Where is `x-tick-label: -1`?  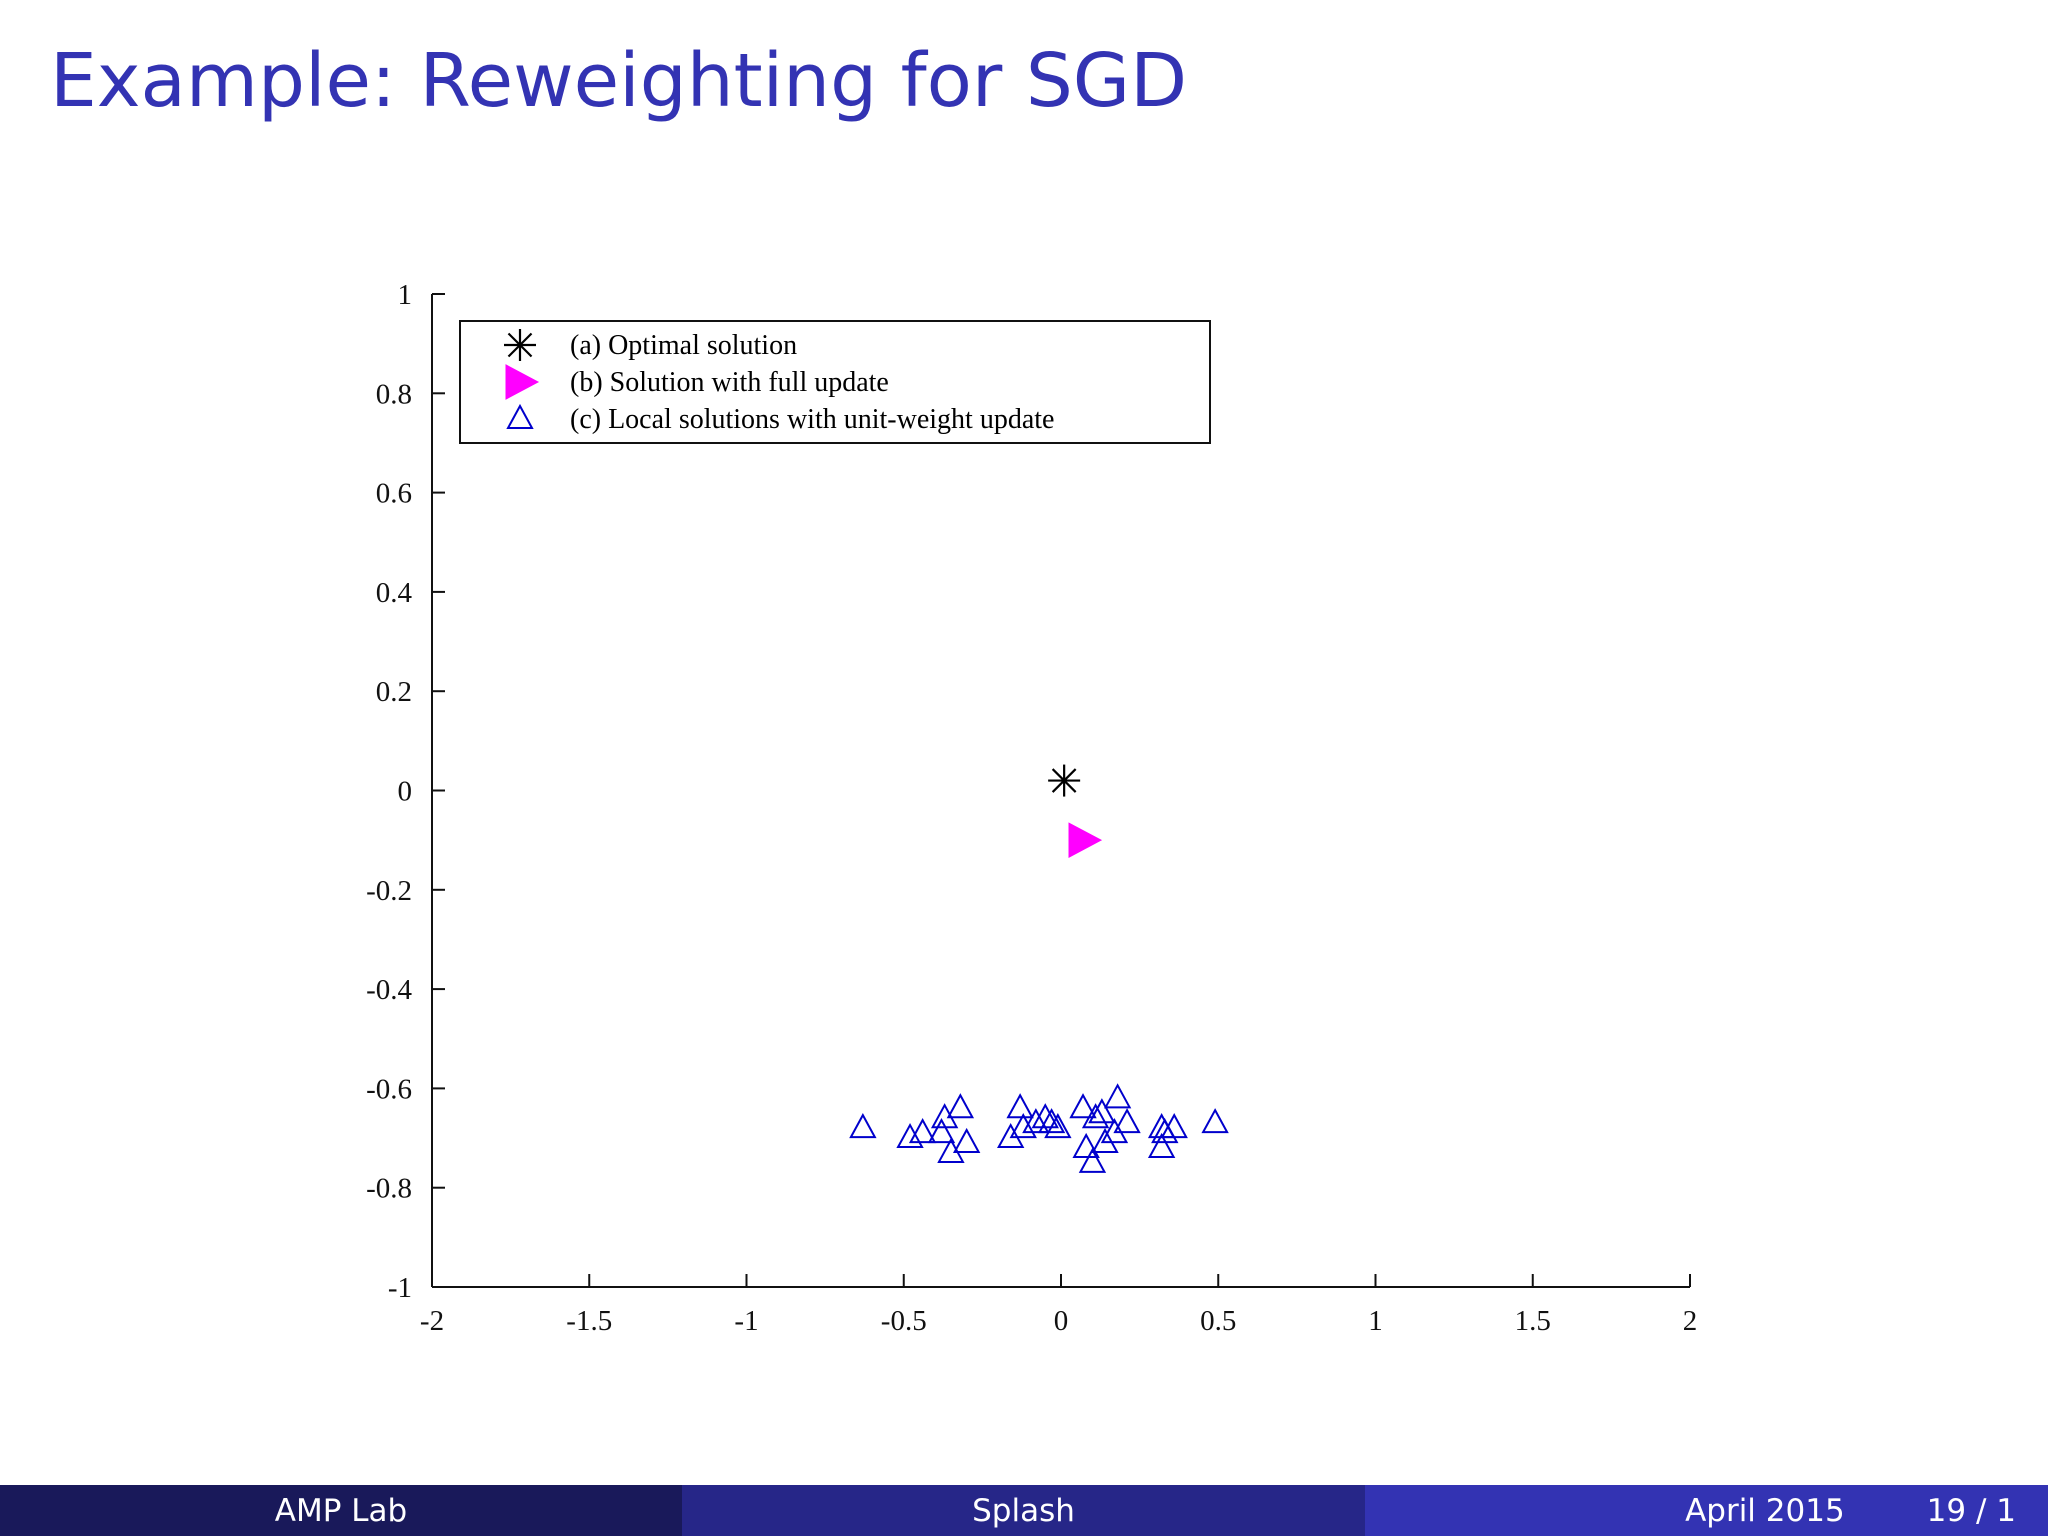 x-tick-label: -1 is located at coordinates (746, 1321).